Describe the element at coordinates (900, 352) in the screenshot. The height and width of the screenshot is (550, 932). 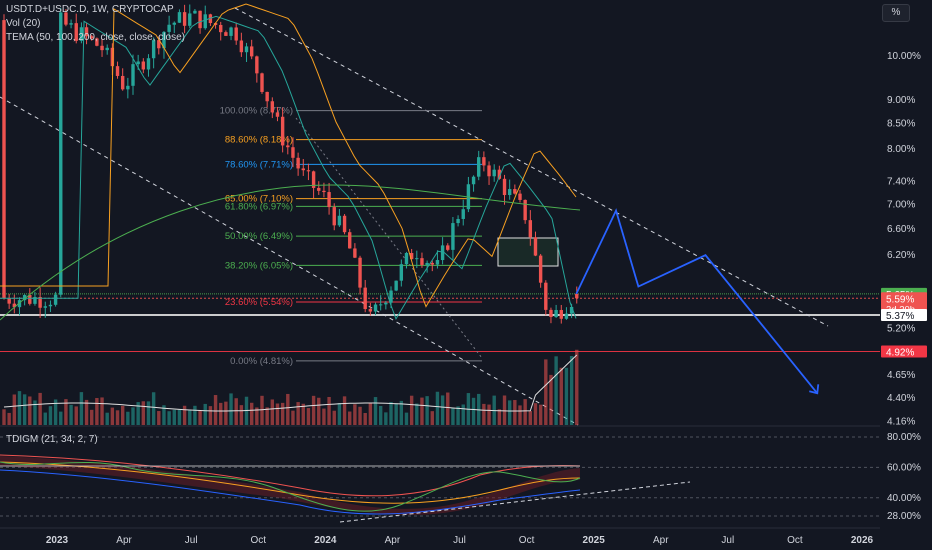
I see `price-label-text: 4.92%` at that location.